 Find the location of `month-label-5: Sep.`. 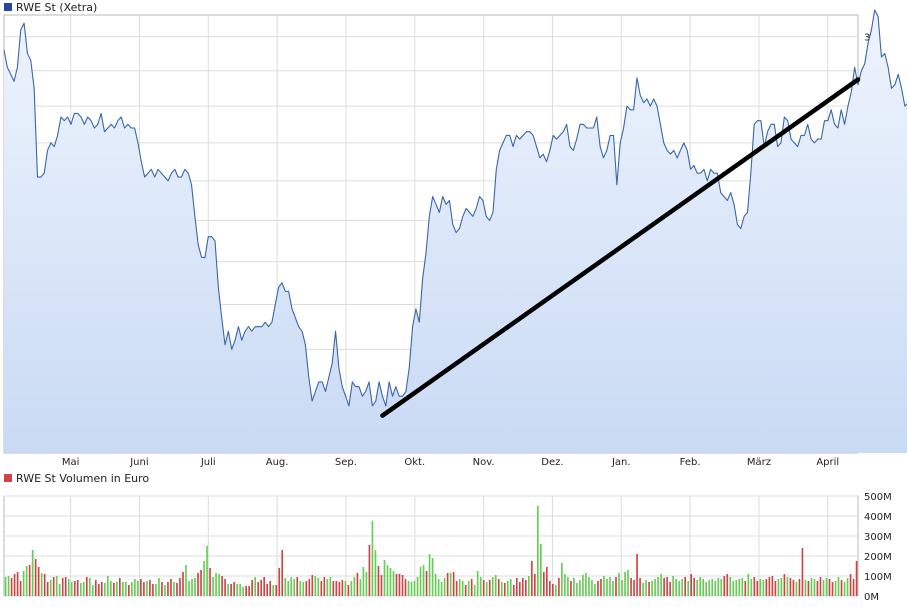

month-label-5: Sep. is located at coordinates (346, 462).